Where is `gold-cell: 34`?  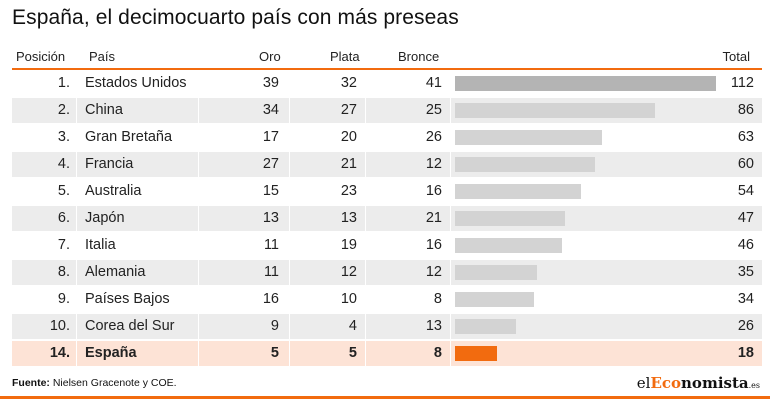 gold-cell: 34 is located at coordinates (244, 110).